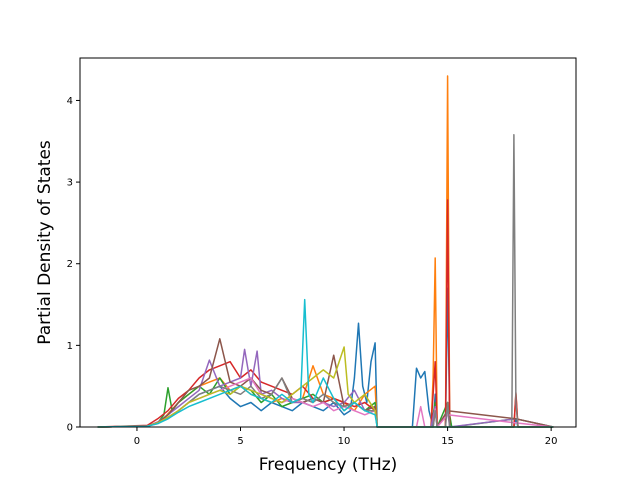 The height and width of the screenshot is (480, 640). Describe the element at coordinates (447, 441) in the screenshot. I see `x-tick-label: 15` at that location.